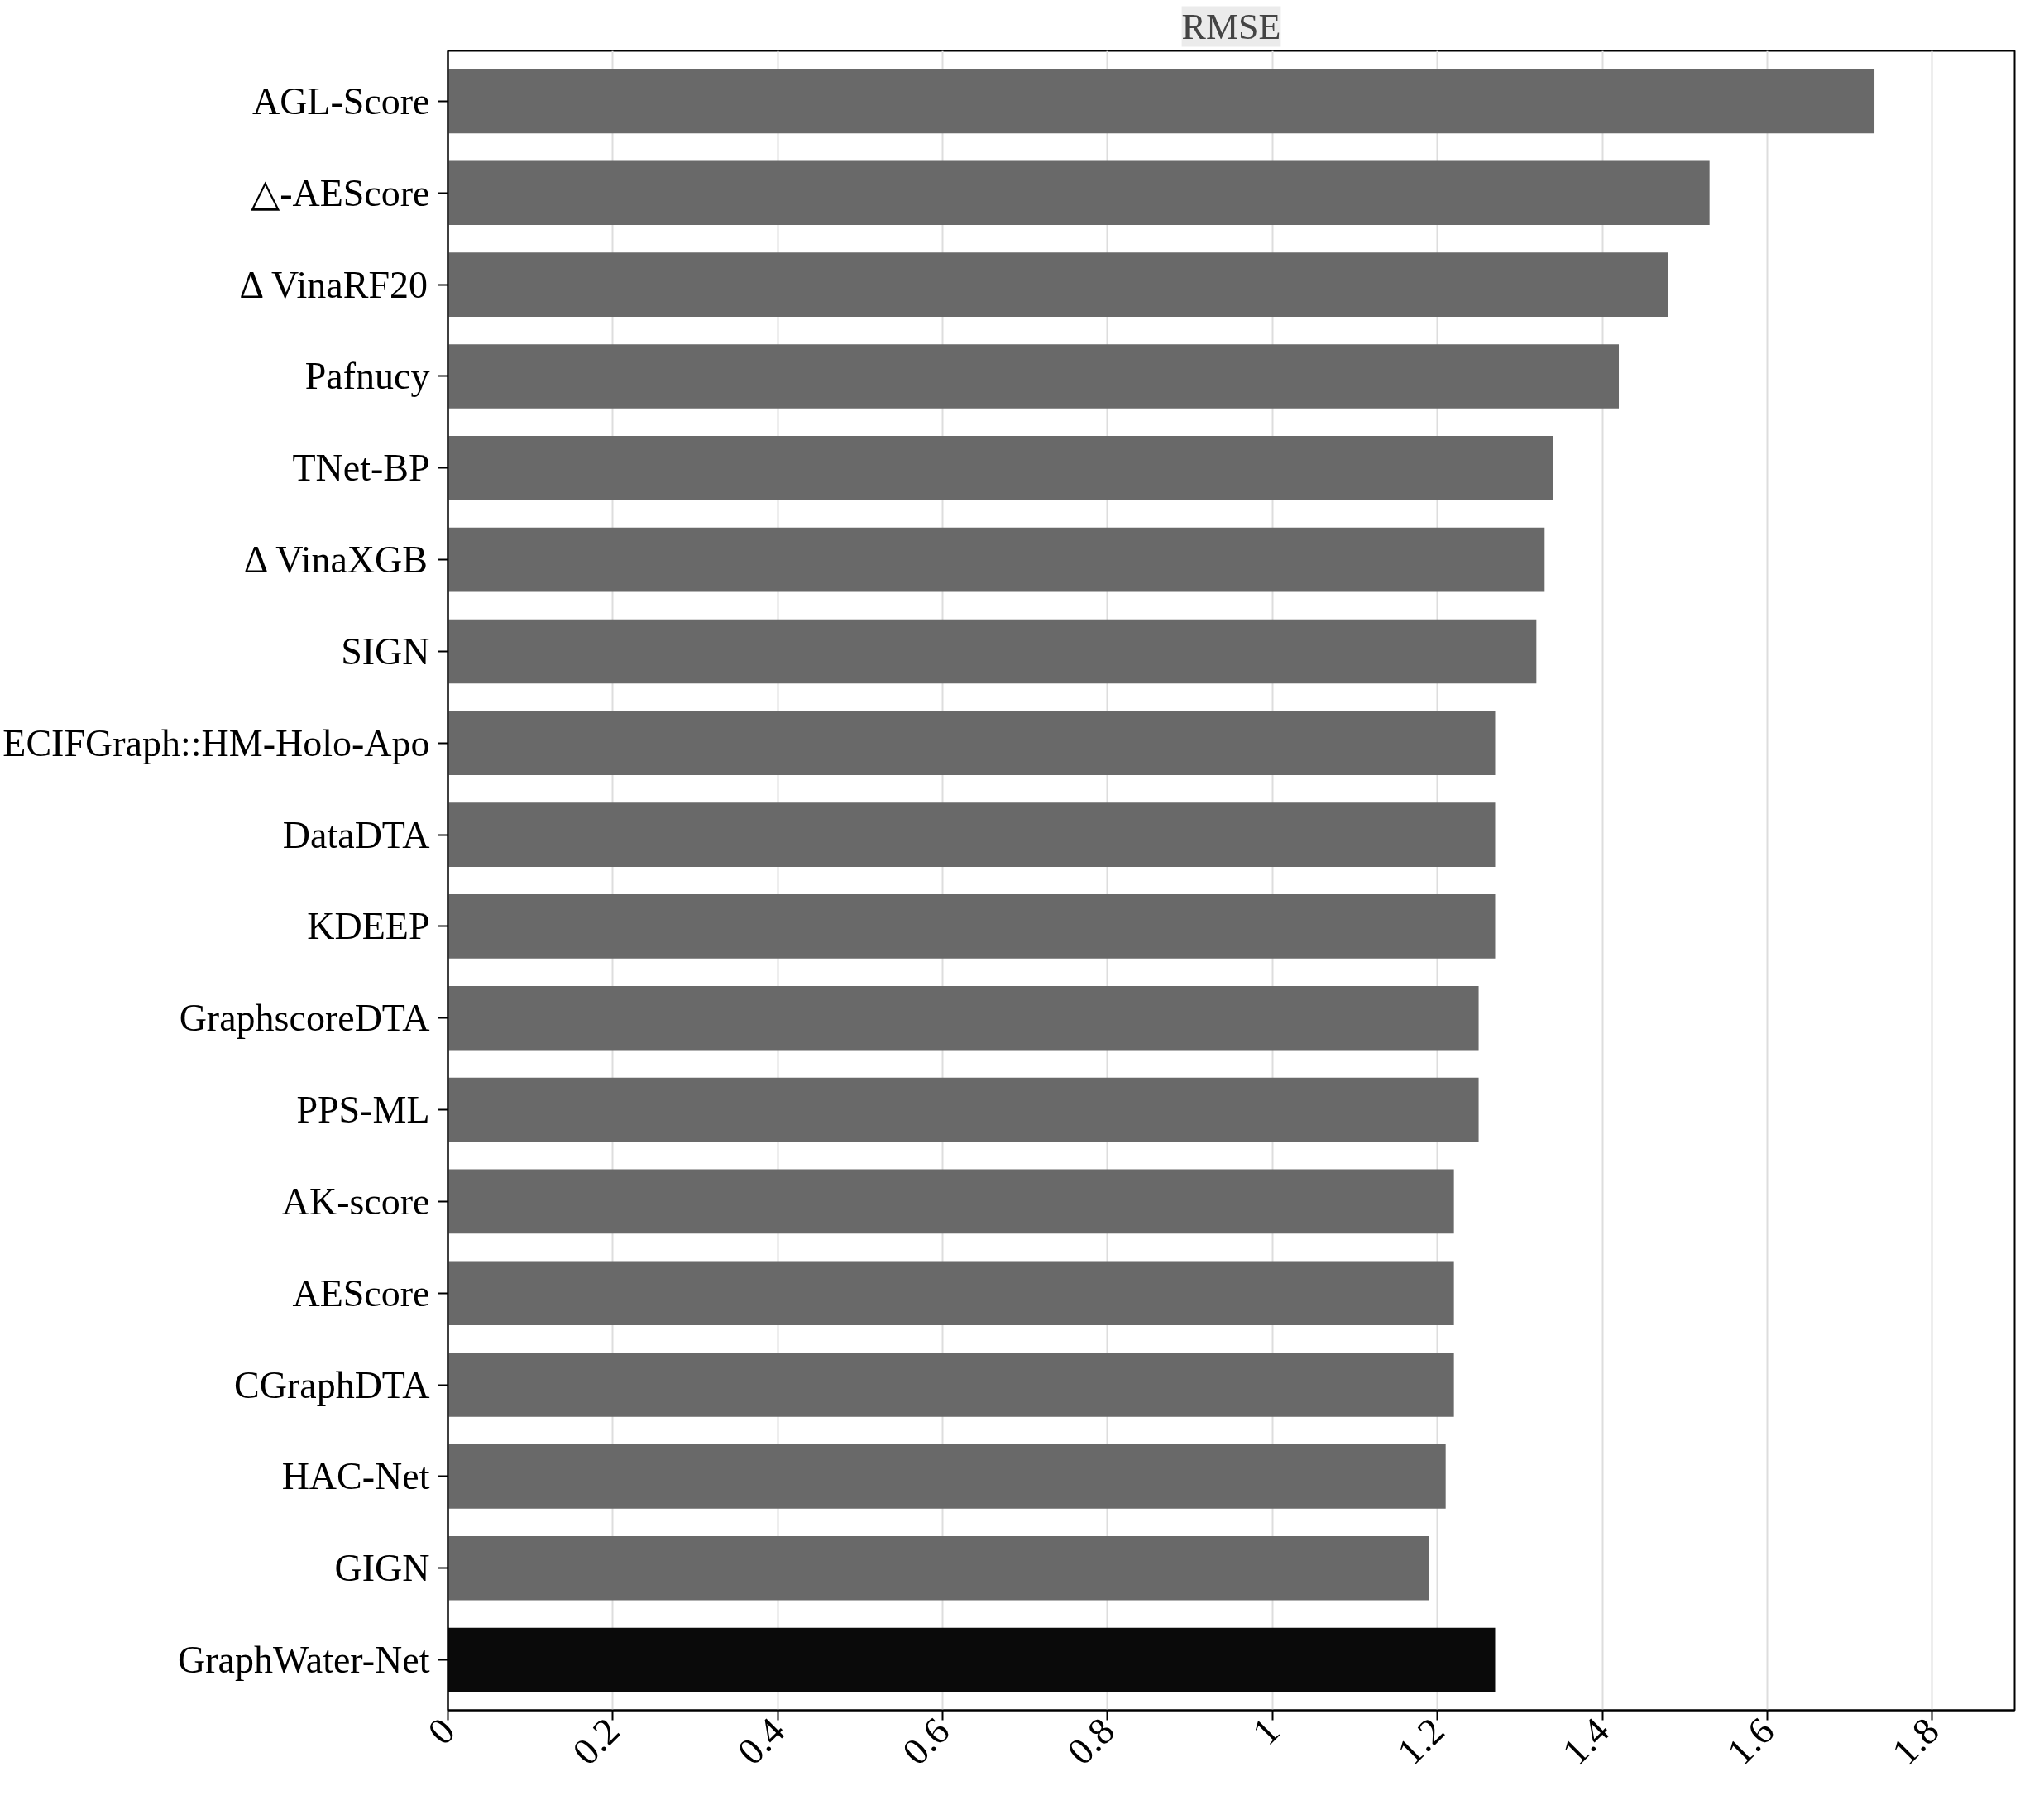  Describe the element at coordinates (385, 651) in the screenshot. I see `y-tick-label: SIGN` at that location.